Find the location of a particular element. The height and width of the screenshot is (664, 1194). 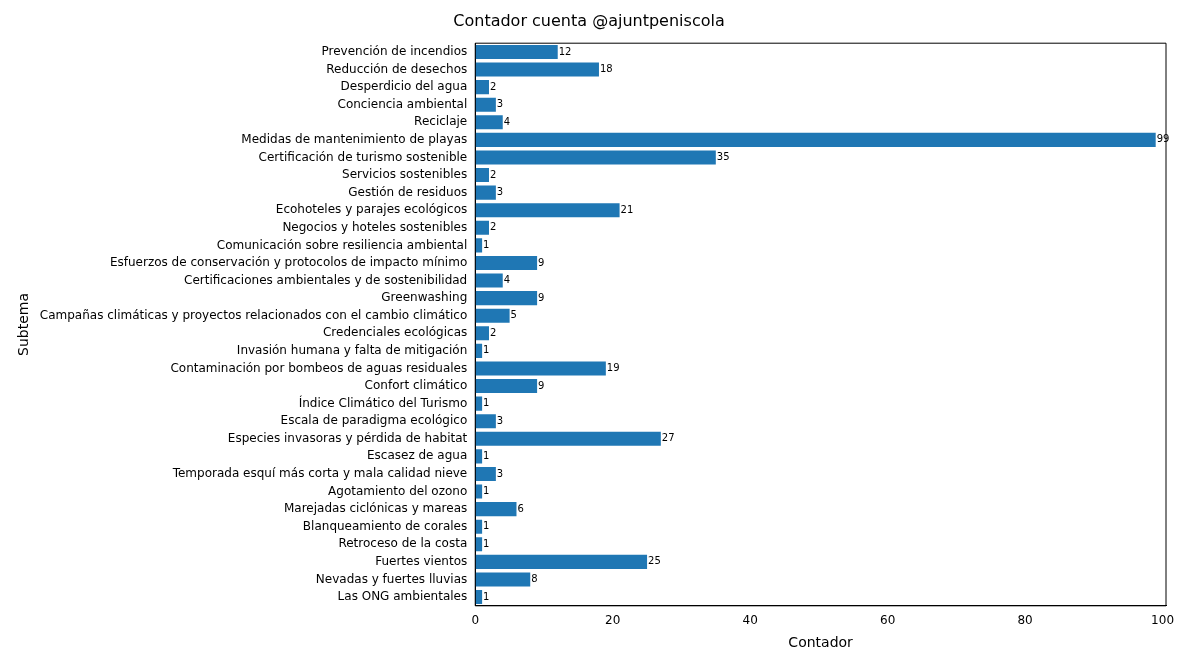

data-label: 8 is located at coordinates (534, 579).